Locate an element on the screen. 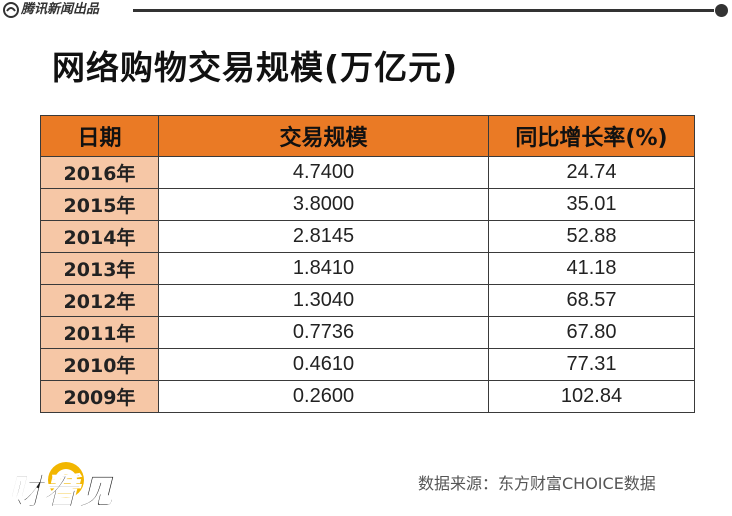 The width and height of the screenshot is (732, 516). table-row: 2009年 0.2600 102.84 is located at coordinates (367, 396).